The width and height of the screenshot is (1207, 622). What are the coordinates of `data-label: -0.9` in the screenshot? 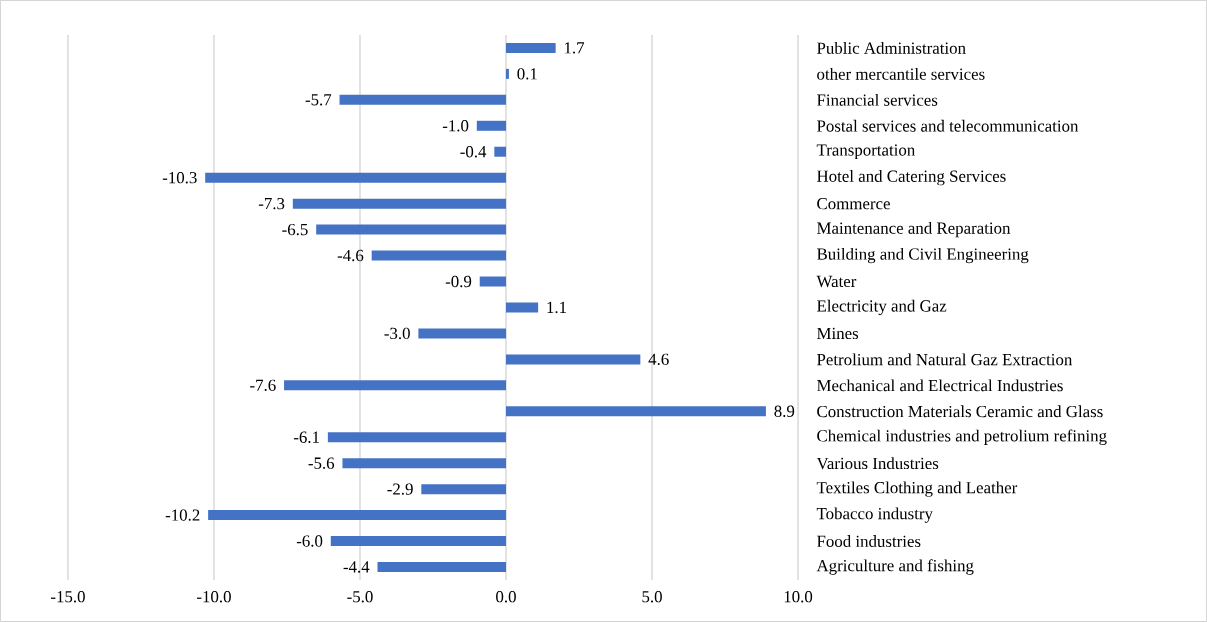 It's located at (458, 281).